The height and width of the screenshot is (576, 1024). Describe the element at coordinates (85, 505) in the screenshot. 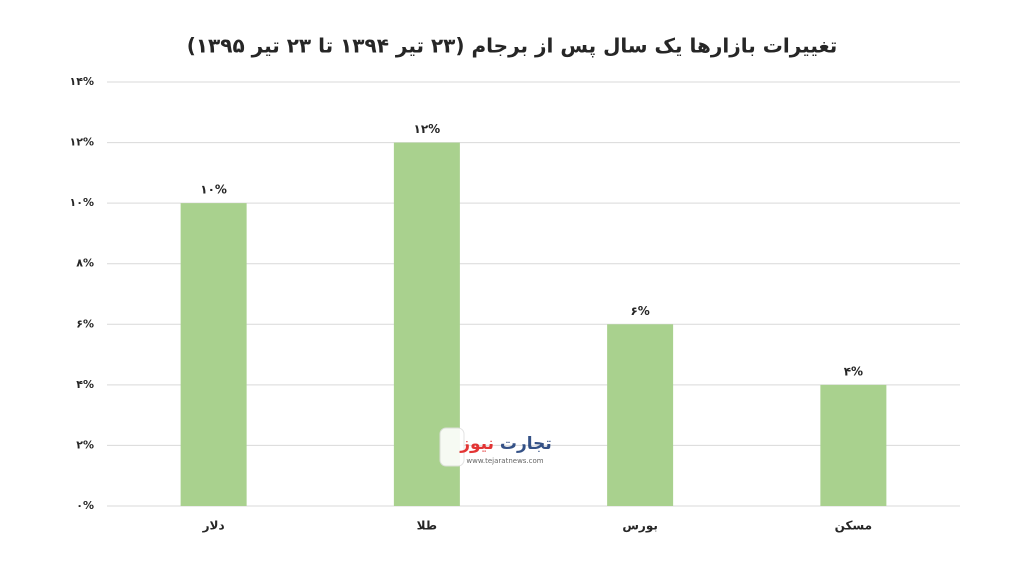

I see `y-tick-label: ۰%` at that location.